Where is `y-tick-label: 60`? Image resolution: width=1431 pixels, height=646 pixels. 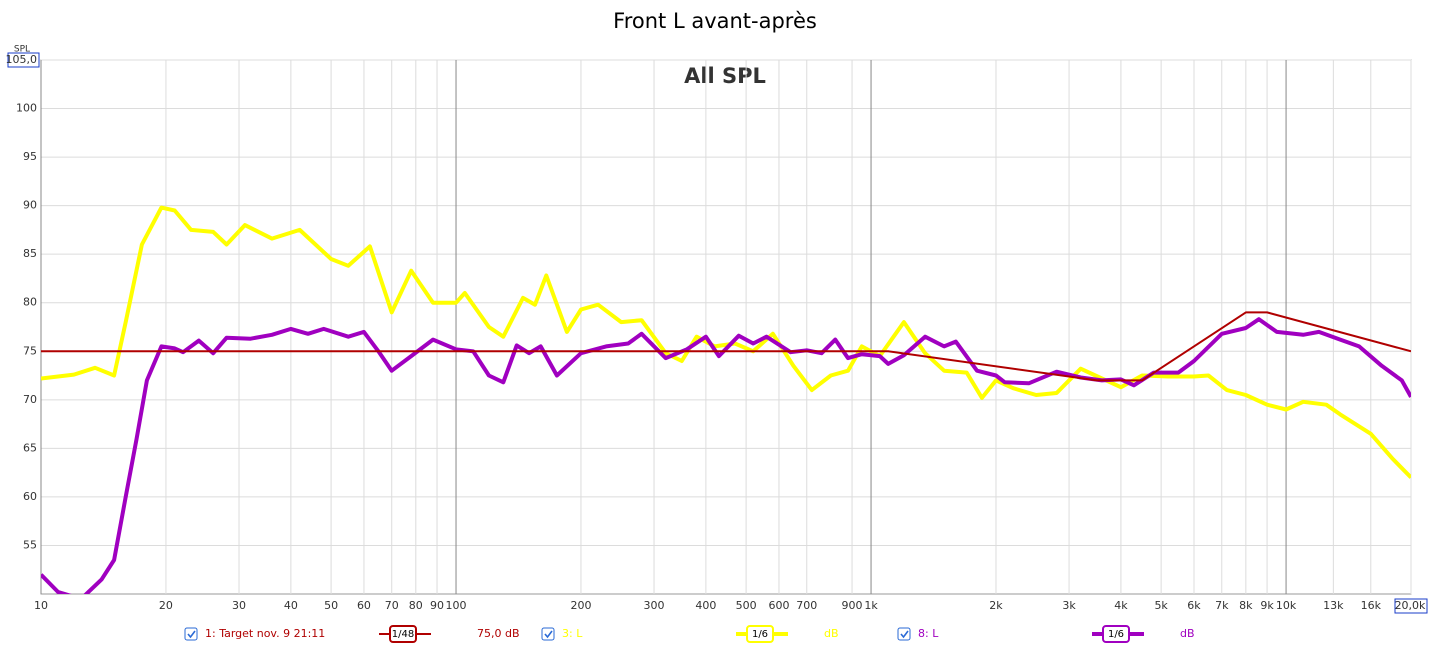
y-tick-label: 60 is located at coordinates (30, 496).